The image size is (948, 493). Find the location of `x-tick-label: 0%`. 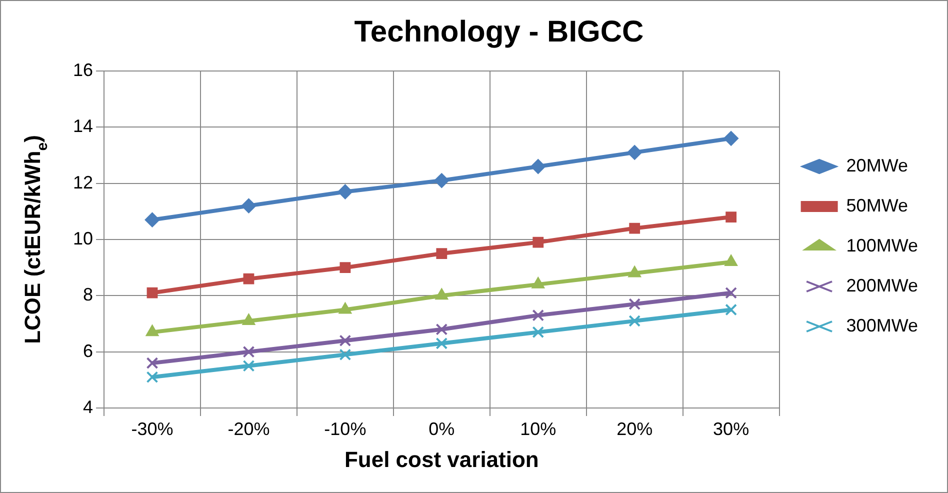

x-tick-label: 0% is located at coordinates (441, 428).